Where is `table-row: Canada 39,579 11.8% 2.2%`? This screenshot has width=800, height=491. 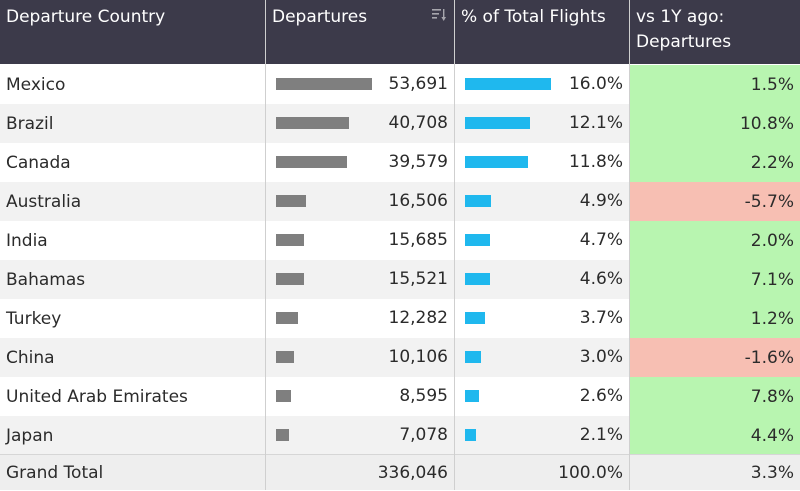
table-row: Canada 39,579 11.8% 2.2% is located at coordinates (400, 162).